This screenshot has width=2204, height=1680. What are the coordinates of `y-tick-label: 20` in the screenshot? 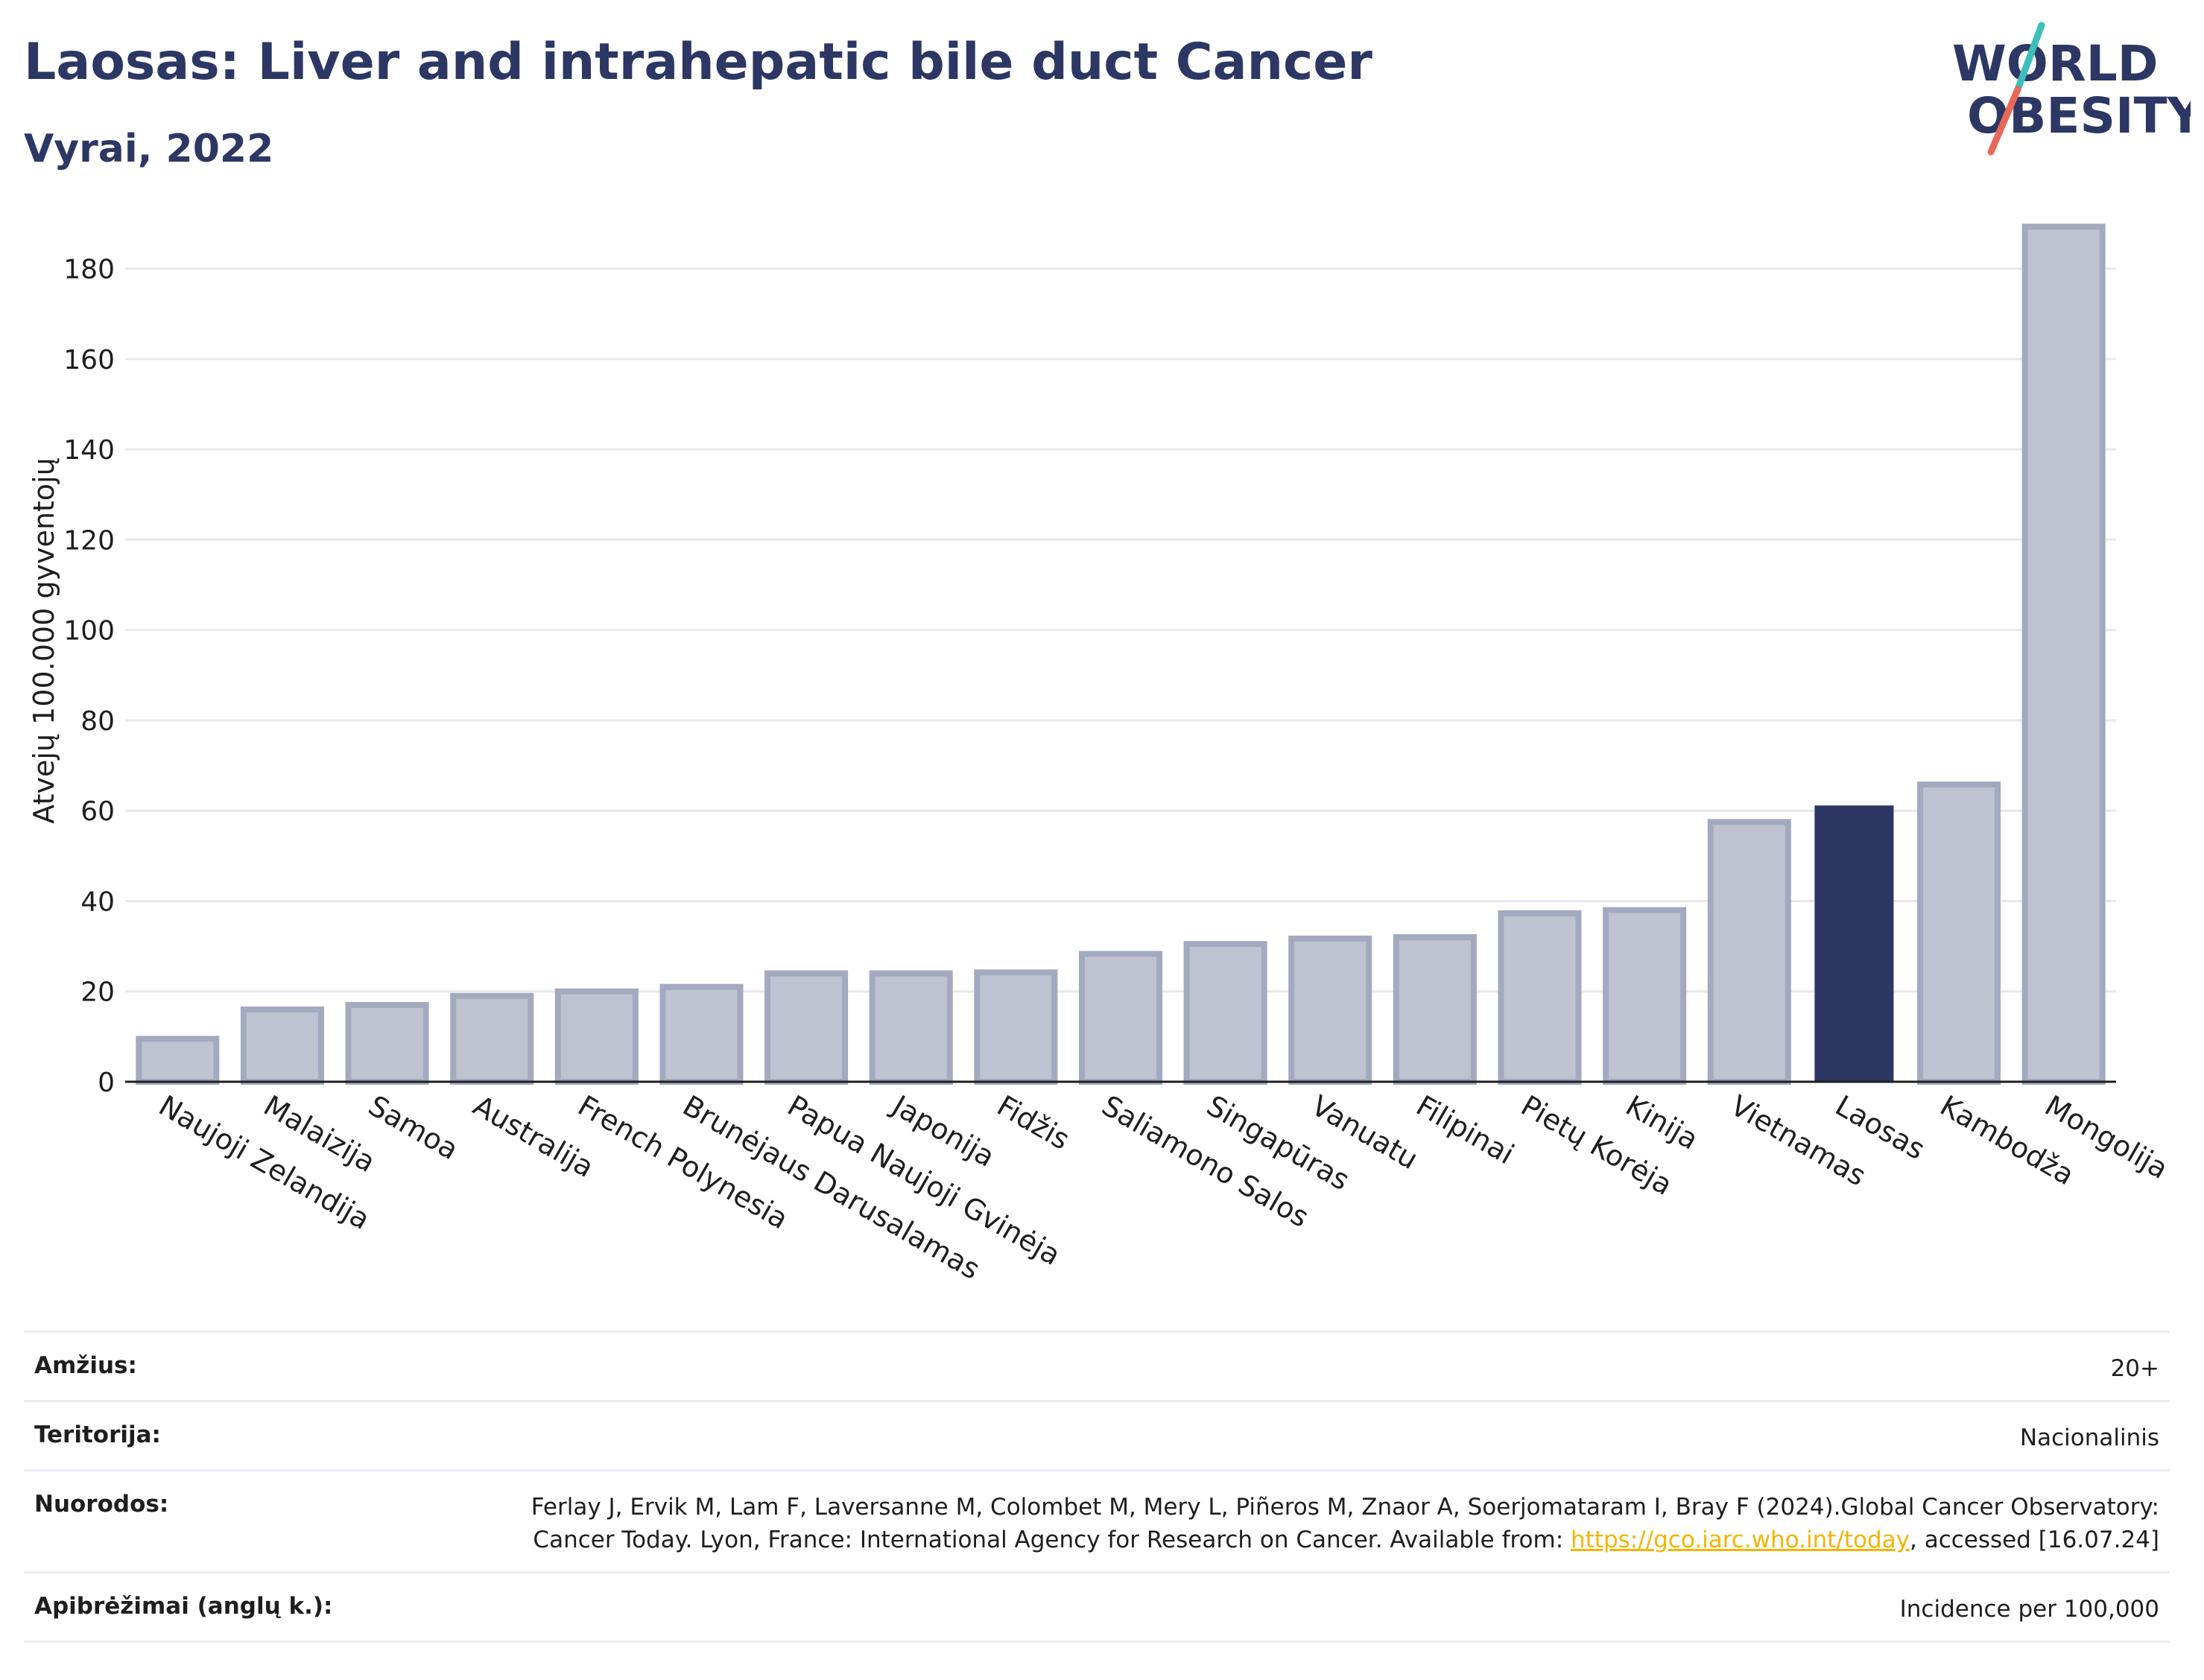 It's located at (97, 992).